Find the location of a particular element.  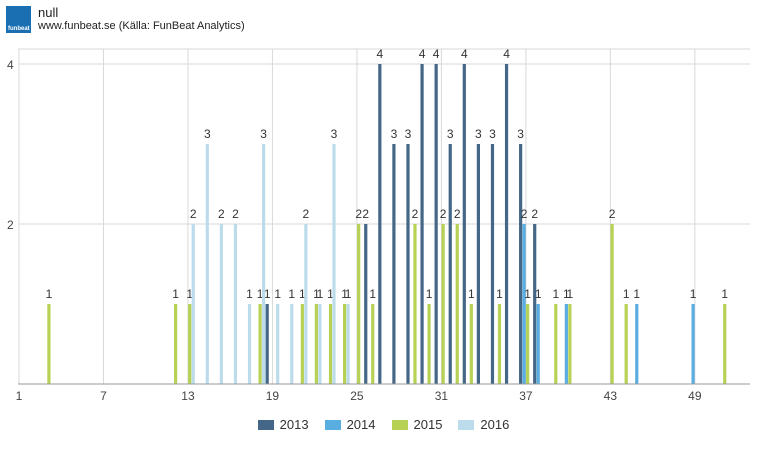

legend-item-2013: 2013 is located at coordinates (283, 424).